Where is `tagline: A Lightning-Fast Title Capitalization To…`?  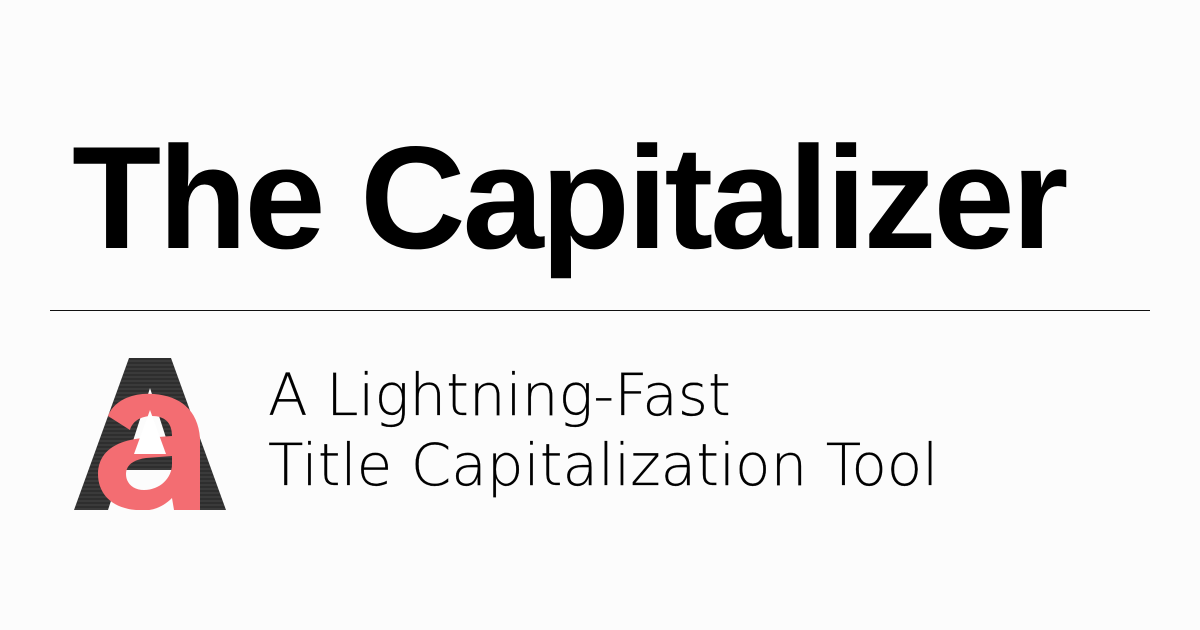 tagline: A Lightning-Fast Title Capitalization To… is located at coordinates (603, 430).